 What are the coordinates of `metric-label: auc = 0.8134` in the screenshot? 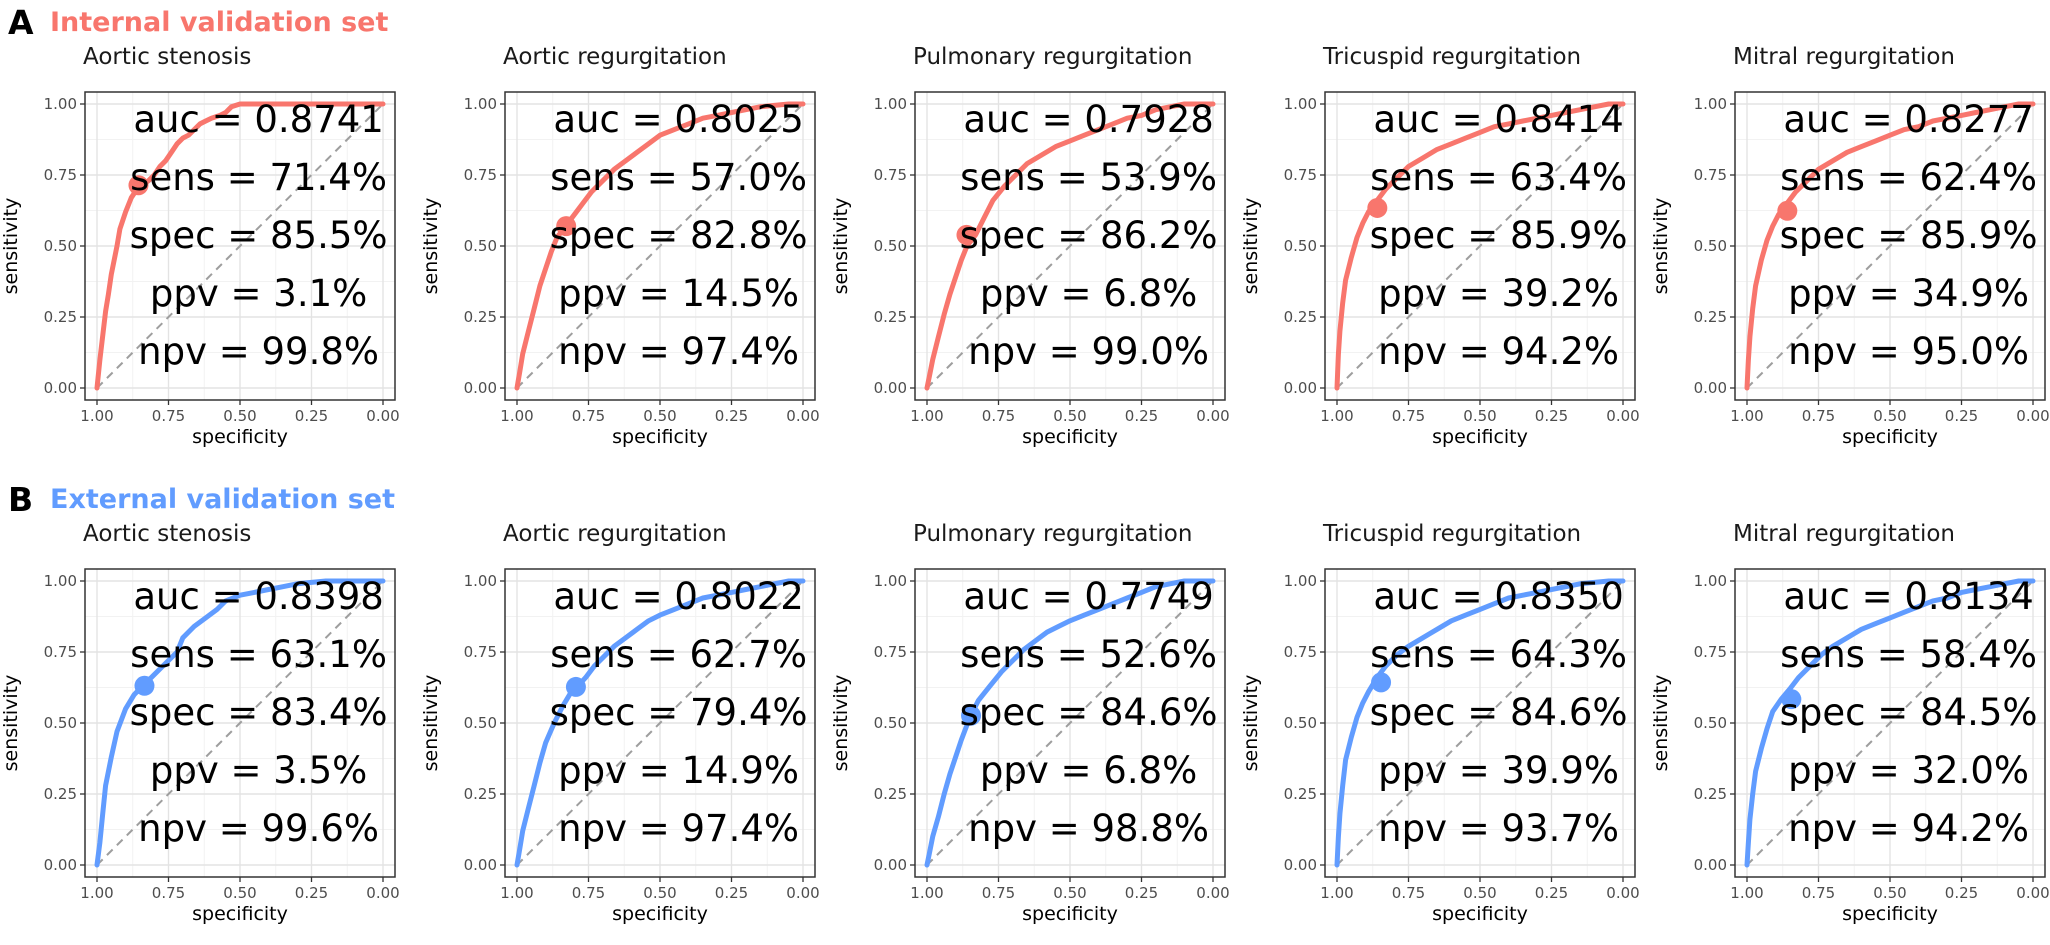 It's located at (1908, 596).